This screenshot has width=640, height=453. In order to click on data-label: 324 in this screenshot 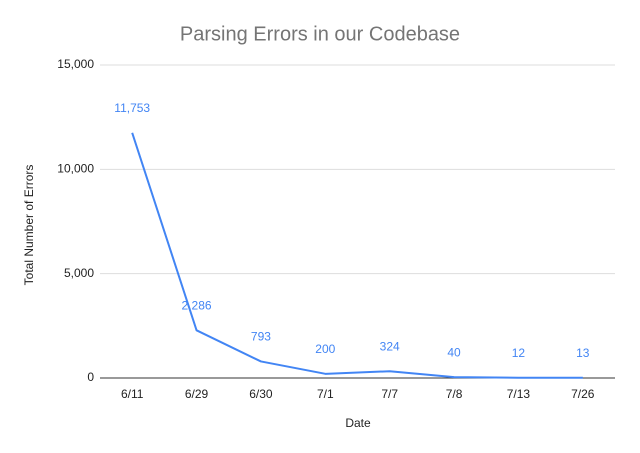, I will do `click(390, 346)`.